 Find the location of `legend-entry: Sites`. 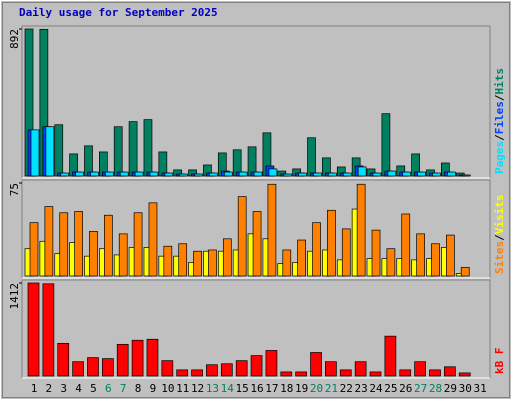

legend-entry: Sites is located at coordinates (499, 257).